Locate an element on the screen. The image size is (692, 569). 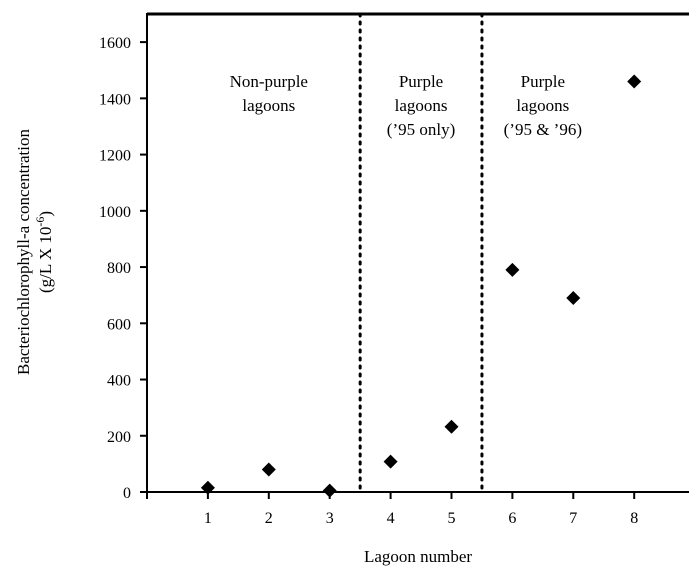
y-tick-label: 0 is located at coordinates (127, 493).